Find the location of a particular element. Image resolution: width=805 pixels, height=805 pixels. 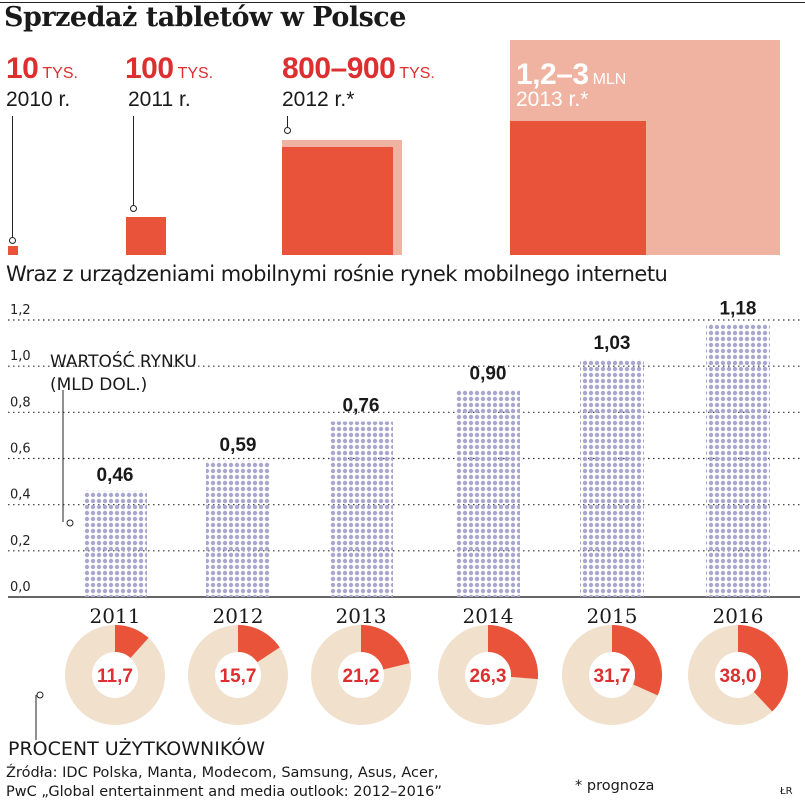

sales-value-2013: 1,2–3 MLN is located at coordinates (571, 74).